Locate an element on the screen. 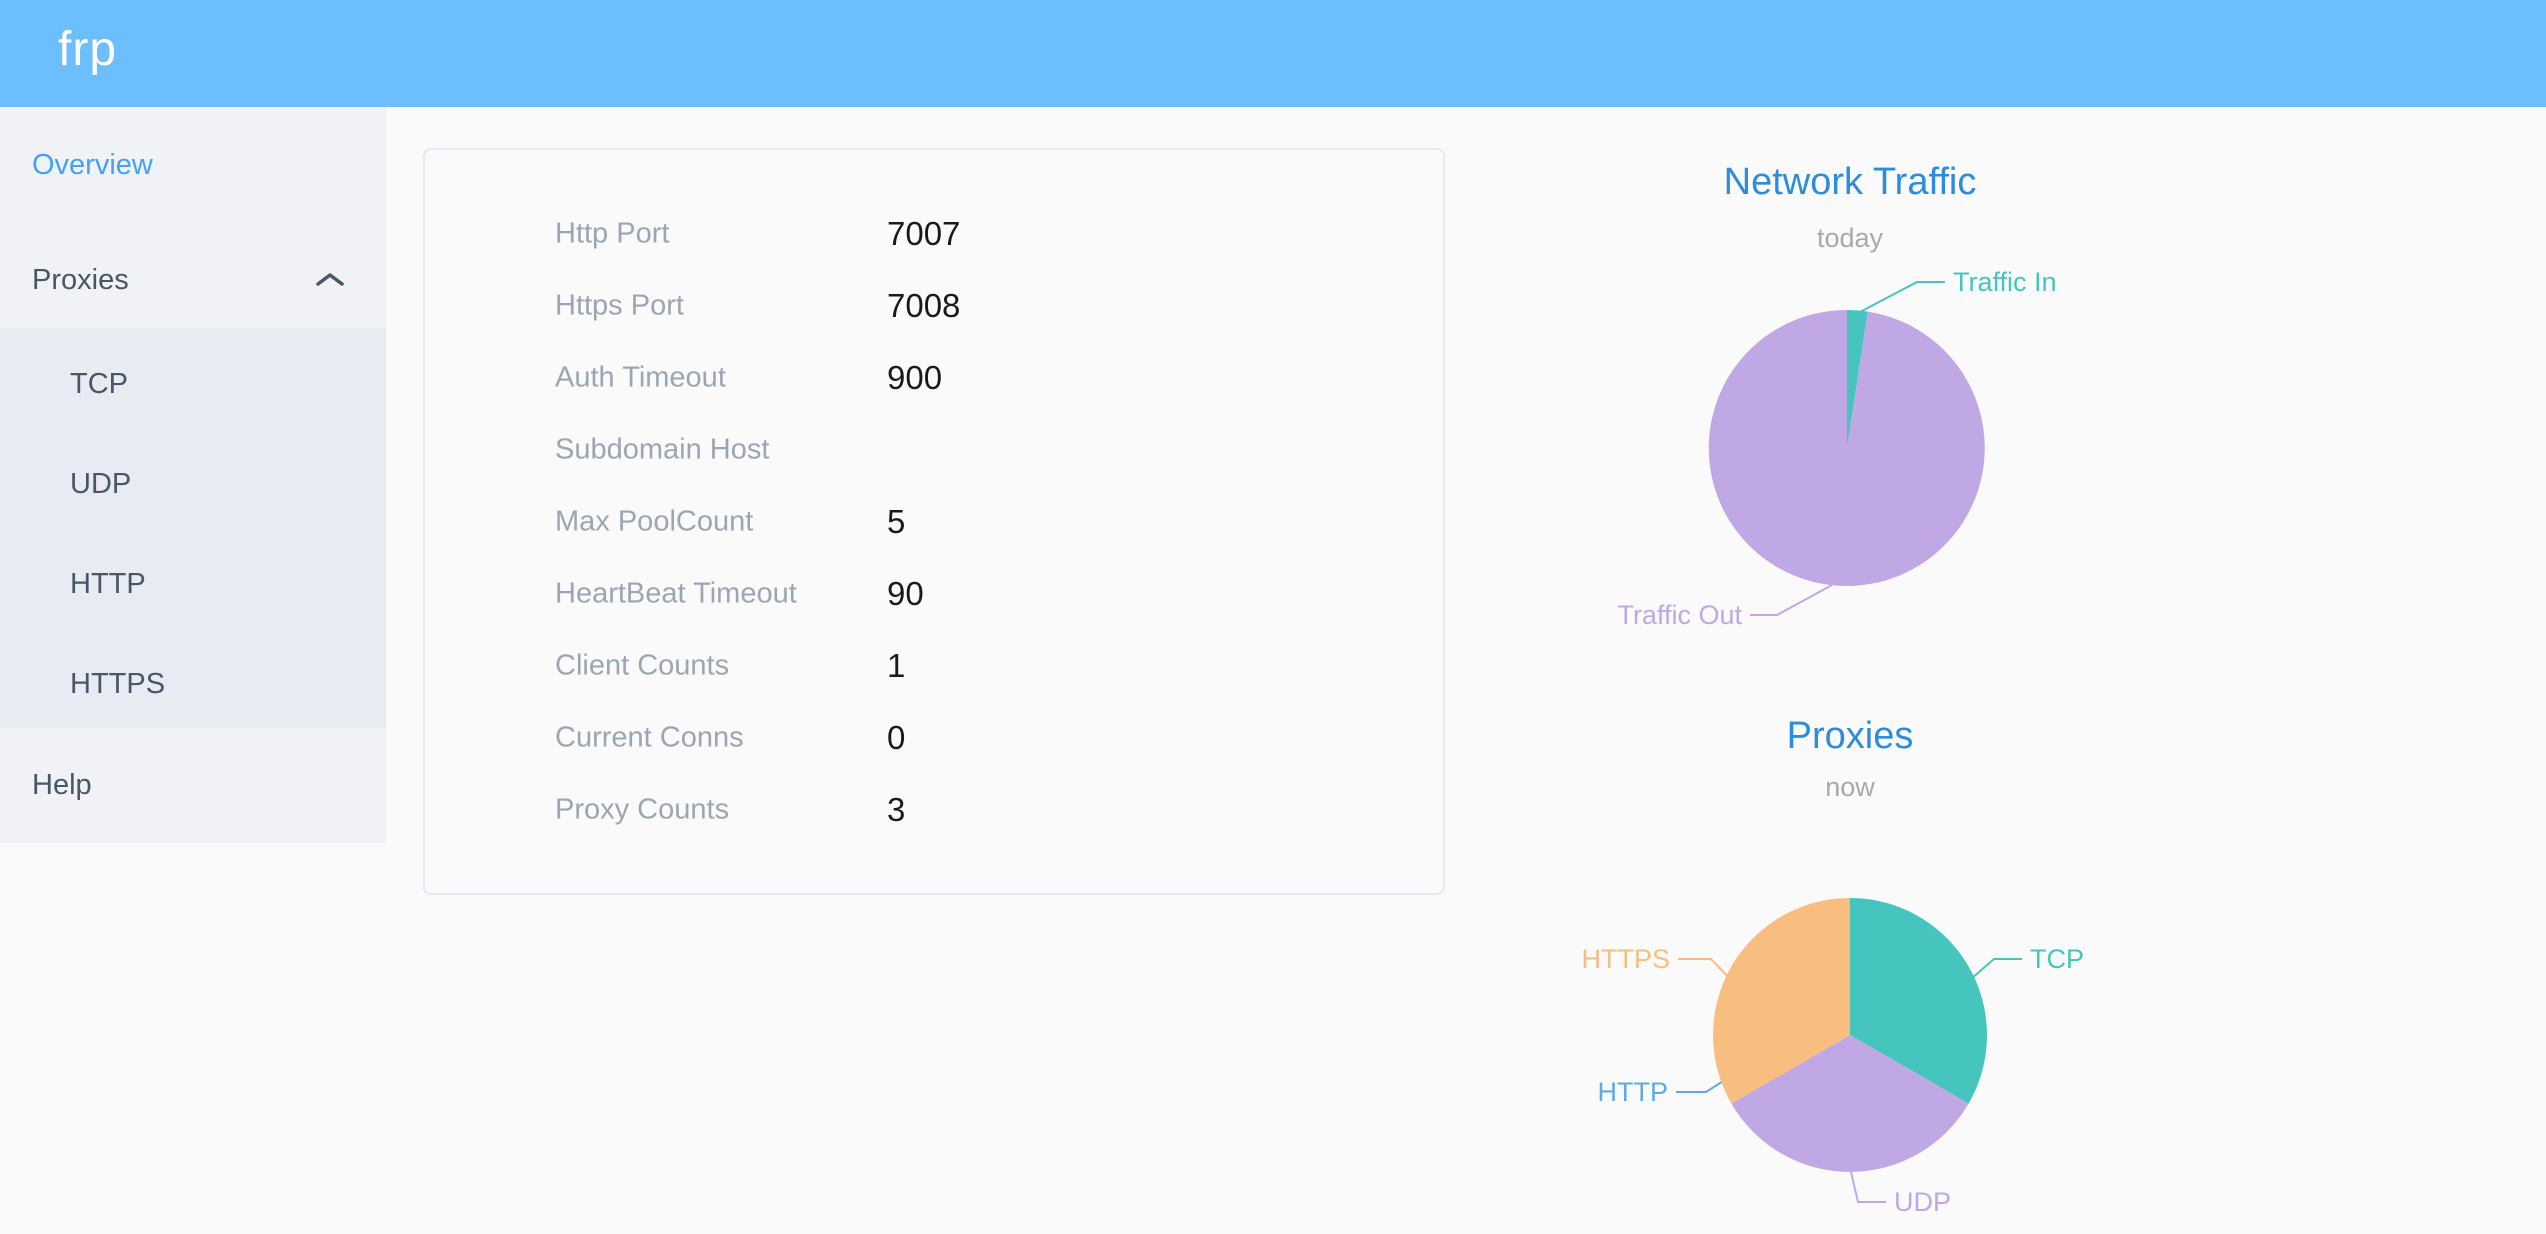 The image size is (2546, 1234). table-row: Client Counts 1 is located at coordinates (934, 666).